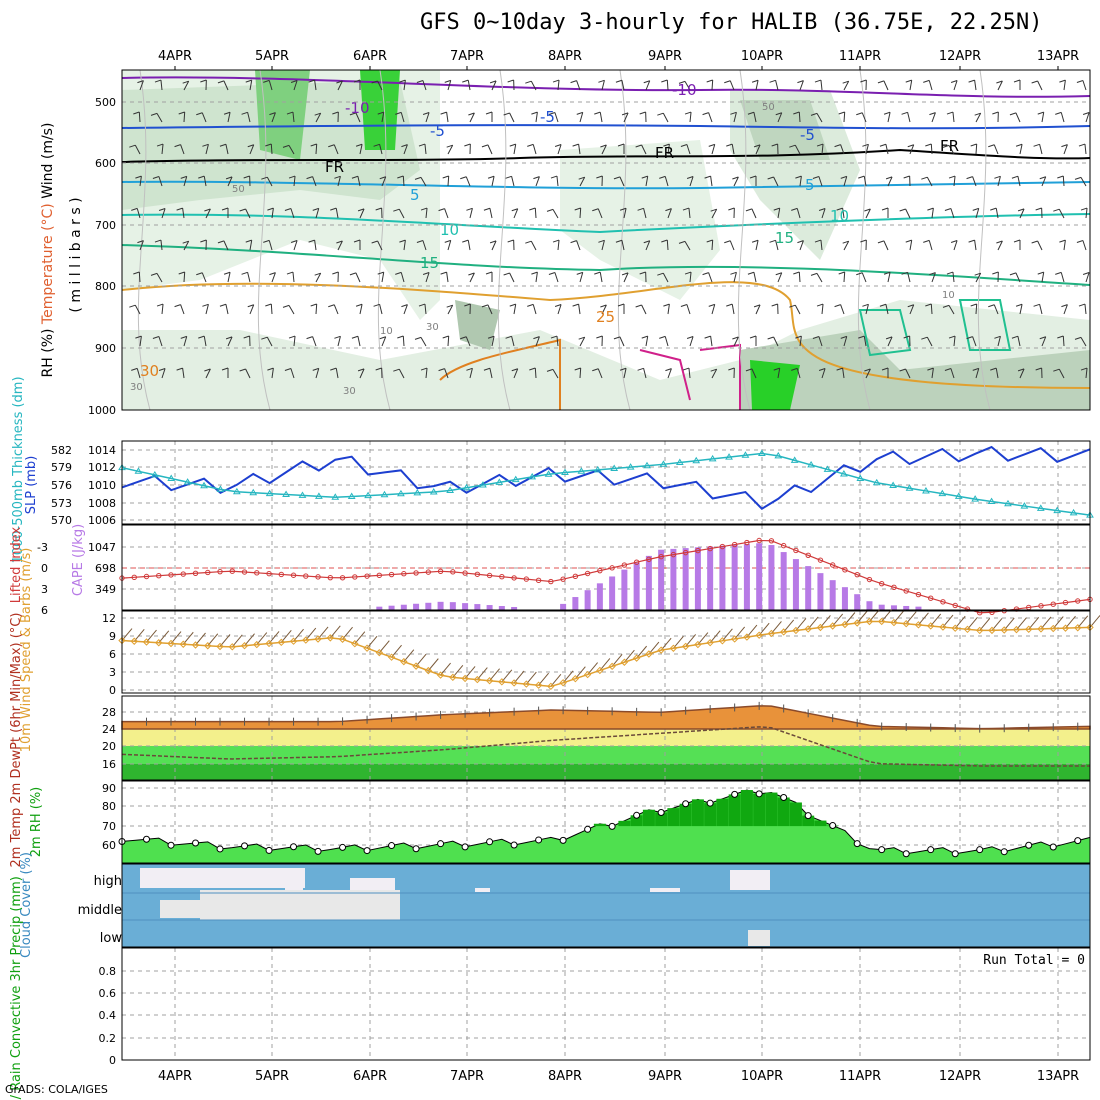 The image size is (1100, 1100). I want to click on bottom-date-label: 10APR, so click(762, 1076).